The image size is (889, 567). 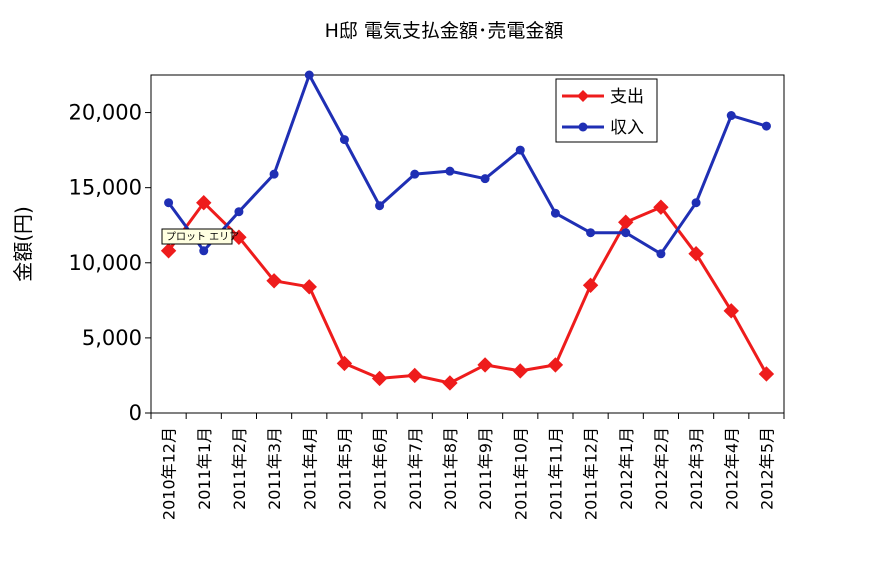 What do you see at coordinates (105, 113) in the screenshot?
I see `y-tick-label: 20,000` at bounding box center [105, 113].